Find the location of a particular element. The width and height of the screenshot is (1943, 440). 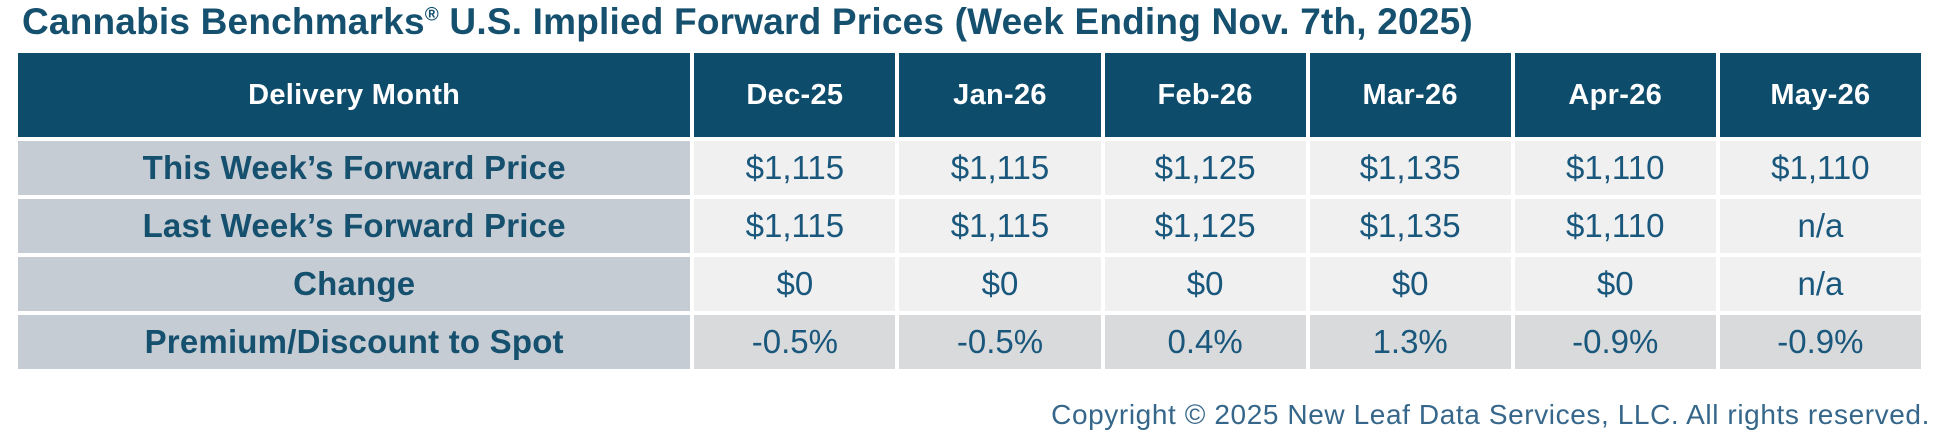

column-header-dec-25: Dec-25 is located at coordinates (795, 95).